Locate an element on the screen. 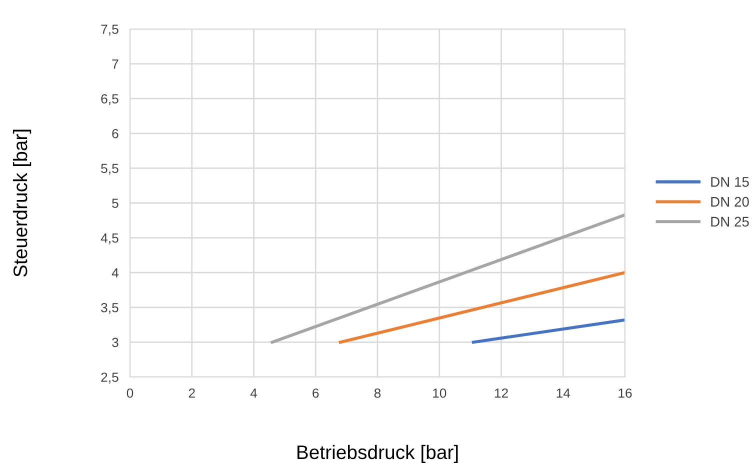 The width and height of the screenshot is (752, 468). y-tick-label: 3 is located at coordinates (115, 343).